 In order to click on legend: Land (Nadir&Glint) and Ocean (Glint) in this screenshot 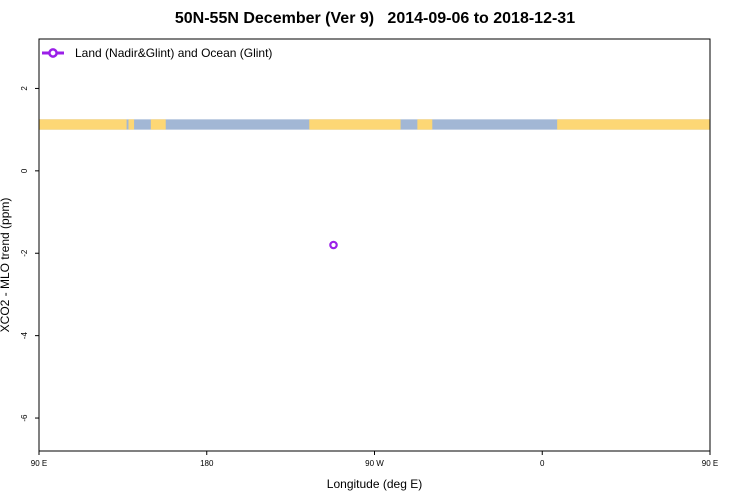, I will do `click(157, 53)`.